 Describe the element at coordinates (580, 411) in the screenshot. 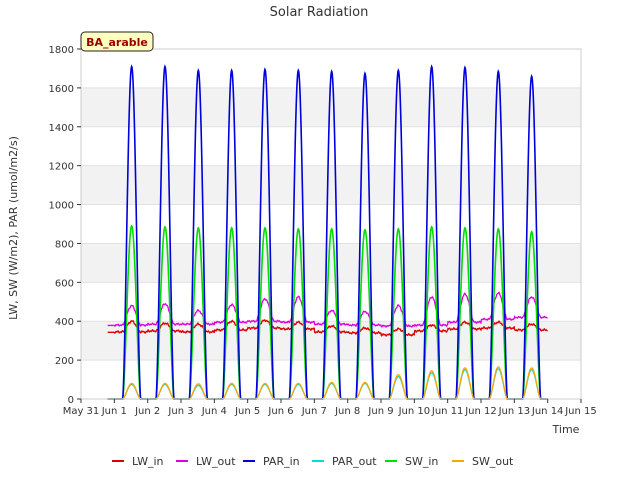

I see `x-tick-label: Jun 15` at that location.